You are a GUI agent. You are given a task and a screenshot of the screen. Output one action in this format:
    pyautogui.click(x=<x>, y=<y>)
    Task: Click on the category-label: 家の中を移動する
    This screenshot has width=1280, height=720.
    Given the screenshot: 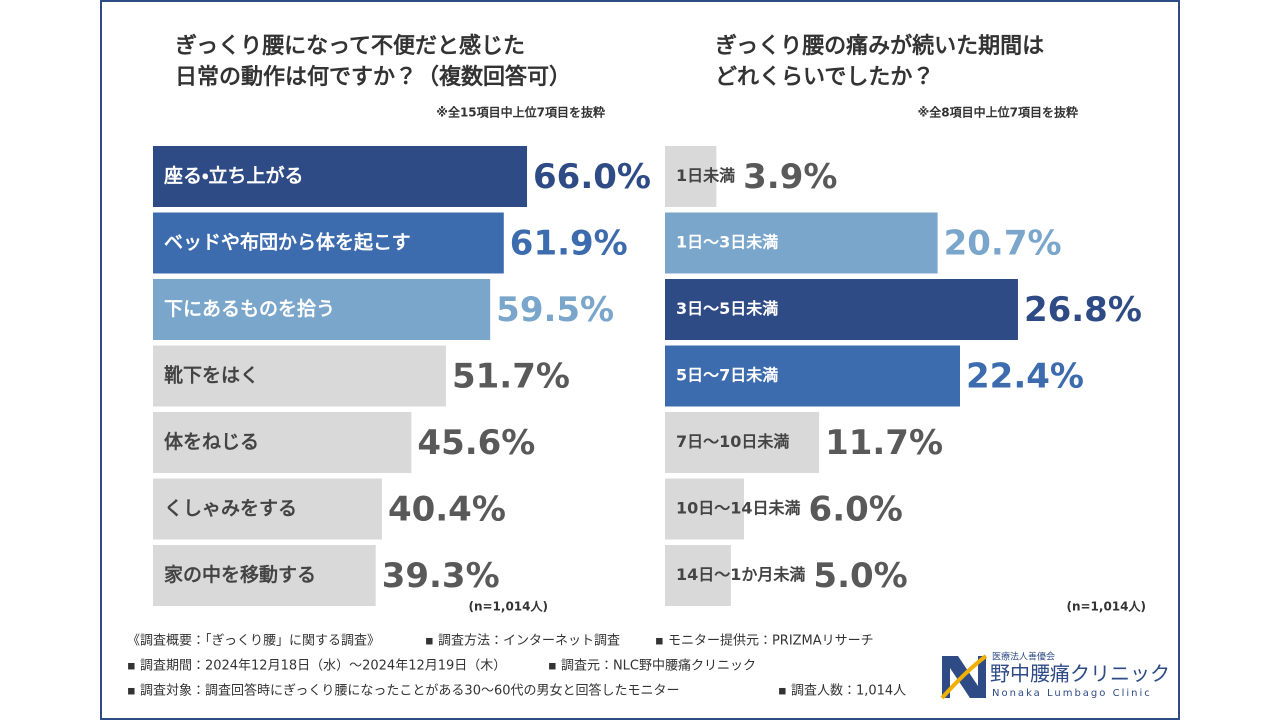 What is the action you would take?
    pyautogui.click(x=240, y=574)
    